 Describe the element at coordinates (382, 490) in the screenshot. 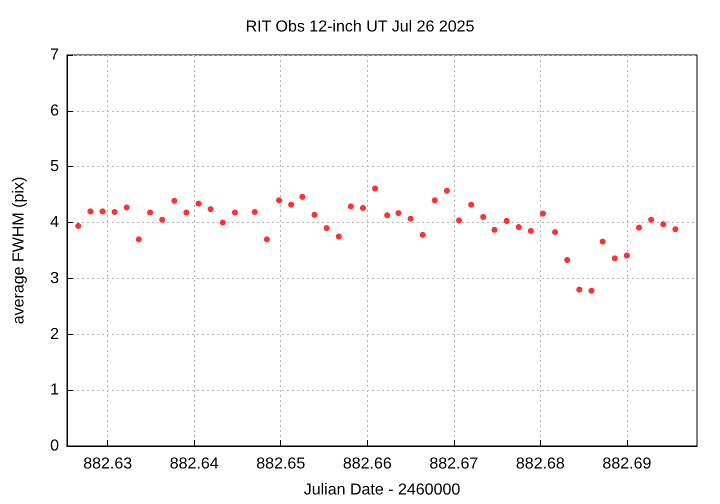

I see `x-axis-title: Julian Date - 2460000` at that location.